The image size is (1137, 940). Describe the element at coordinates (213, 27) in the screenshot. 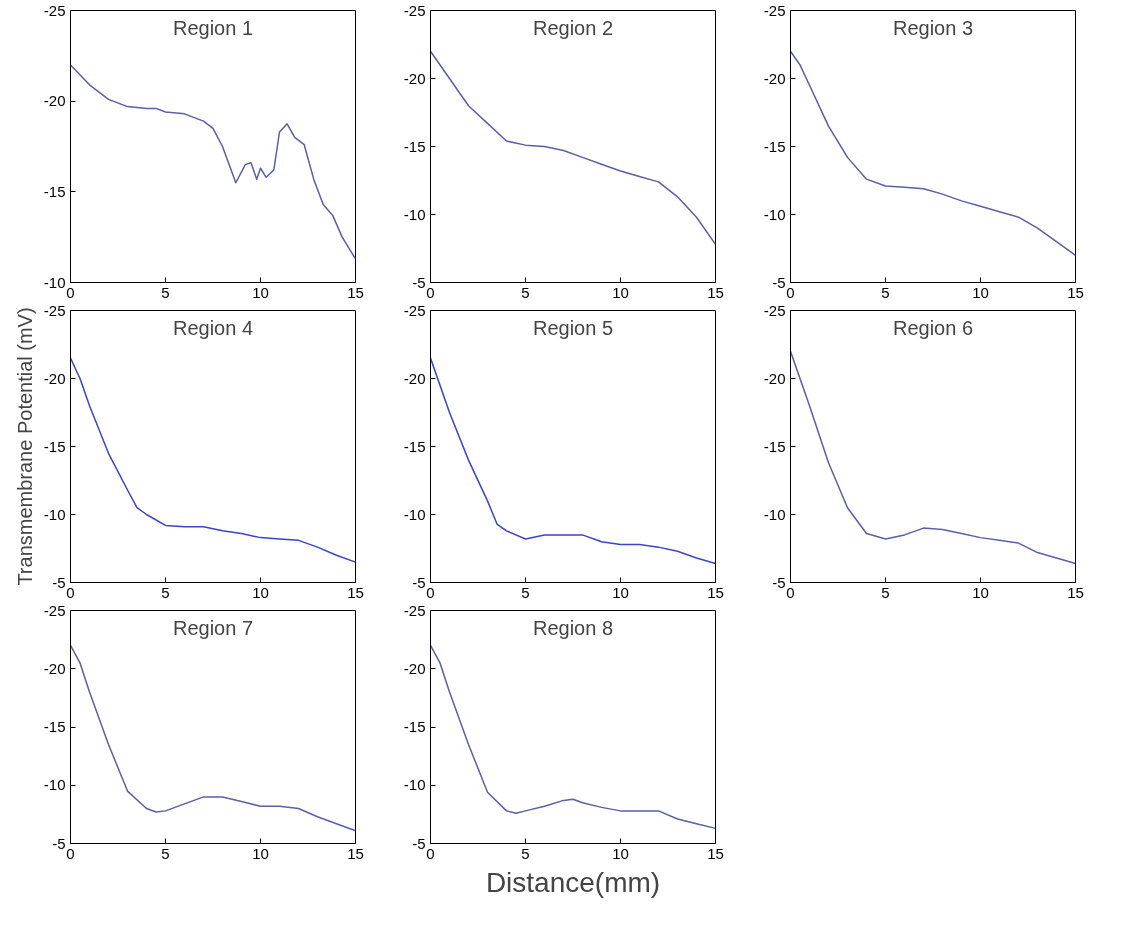

I see `chart-title: Region 1` at that location.